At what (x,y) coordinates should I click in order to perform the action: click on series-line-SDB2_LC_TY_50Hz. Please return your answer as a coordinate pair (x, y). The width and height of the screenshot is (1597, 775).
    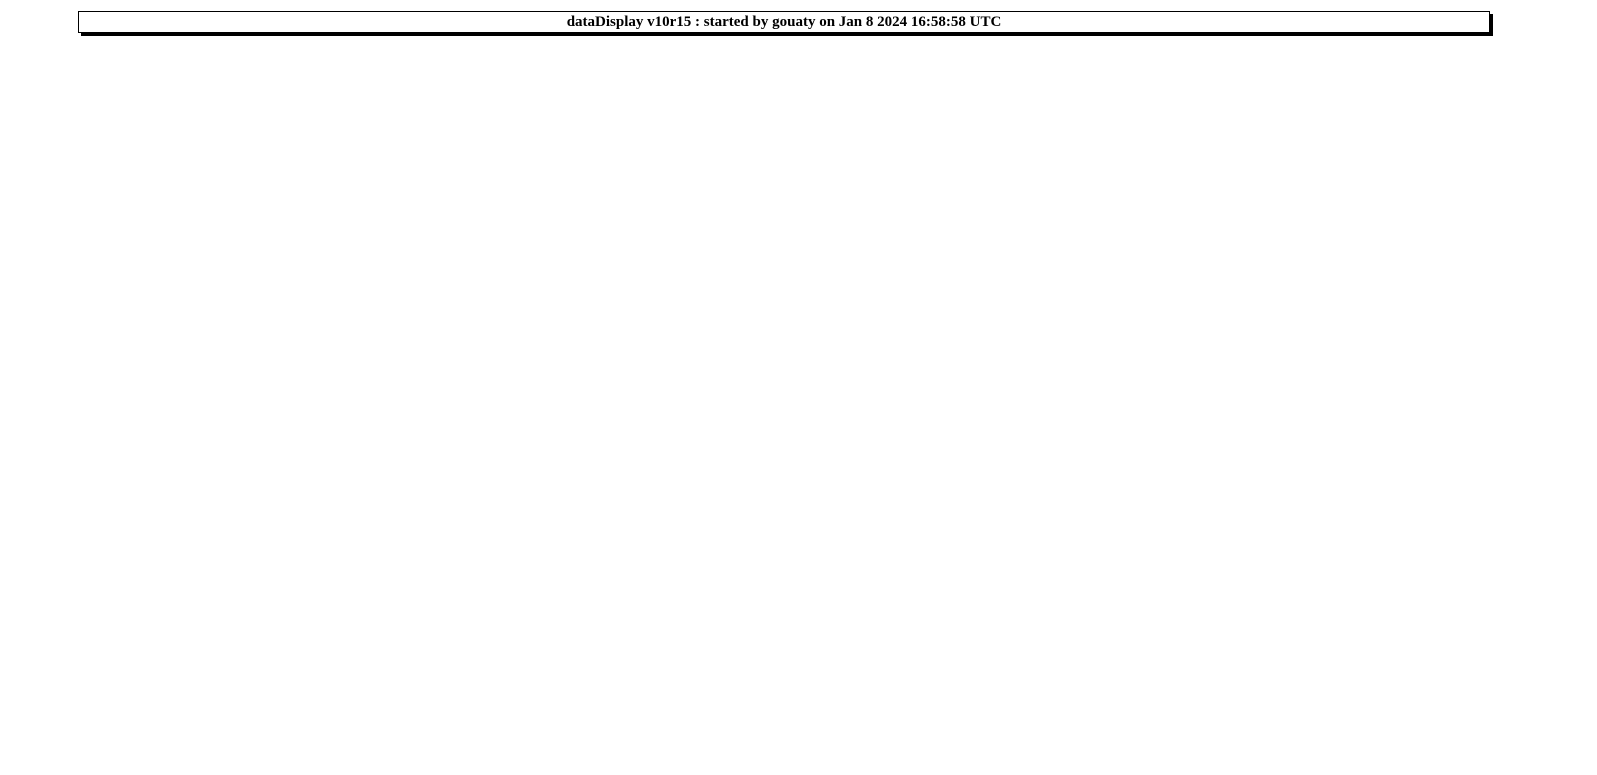
    Looking at the image, I should click on (608, 603).